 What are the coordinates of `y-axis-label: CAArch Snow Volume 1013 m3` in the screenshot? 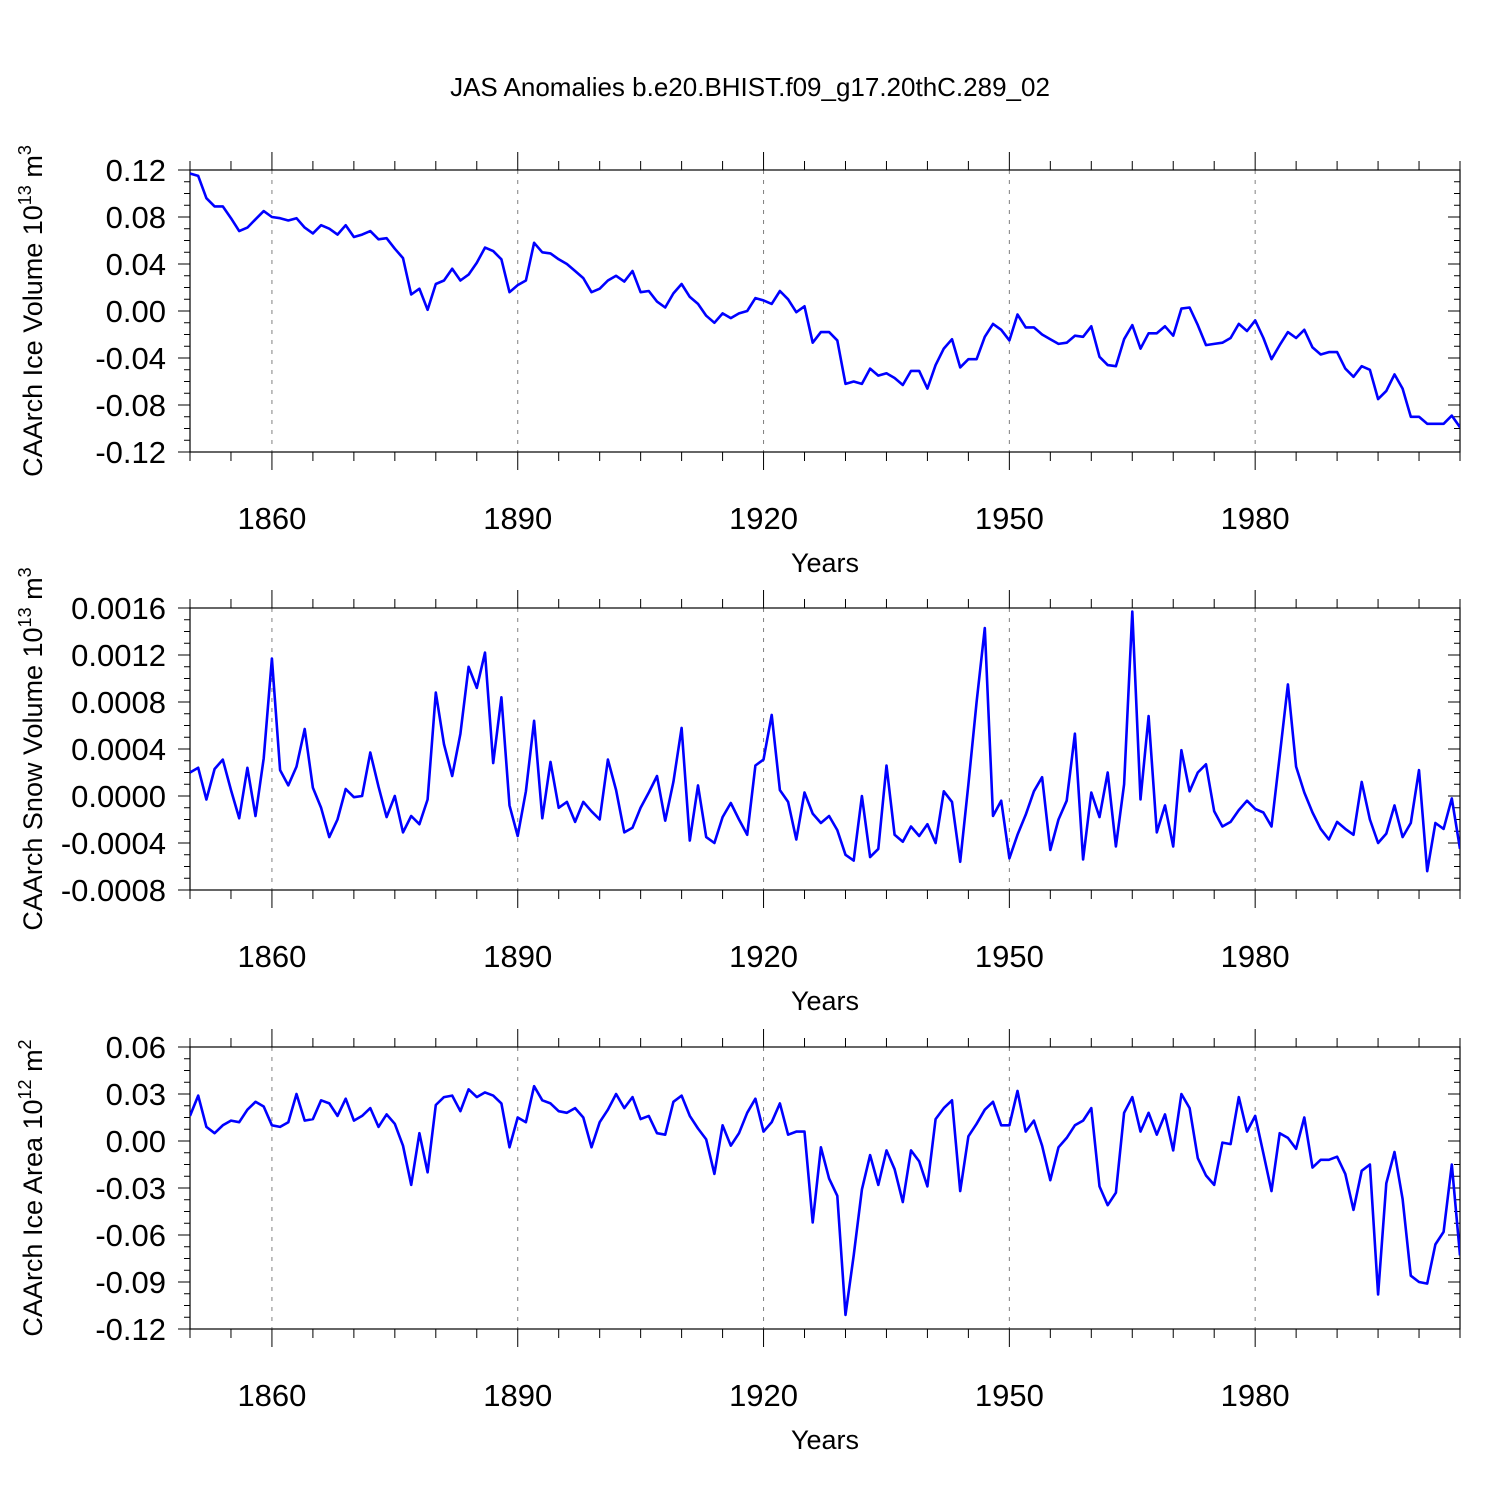 It's located at (31, 748).